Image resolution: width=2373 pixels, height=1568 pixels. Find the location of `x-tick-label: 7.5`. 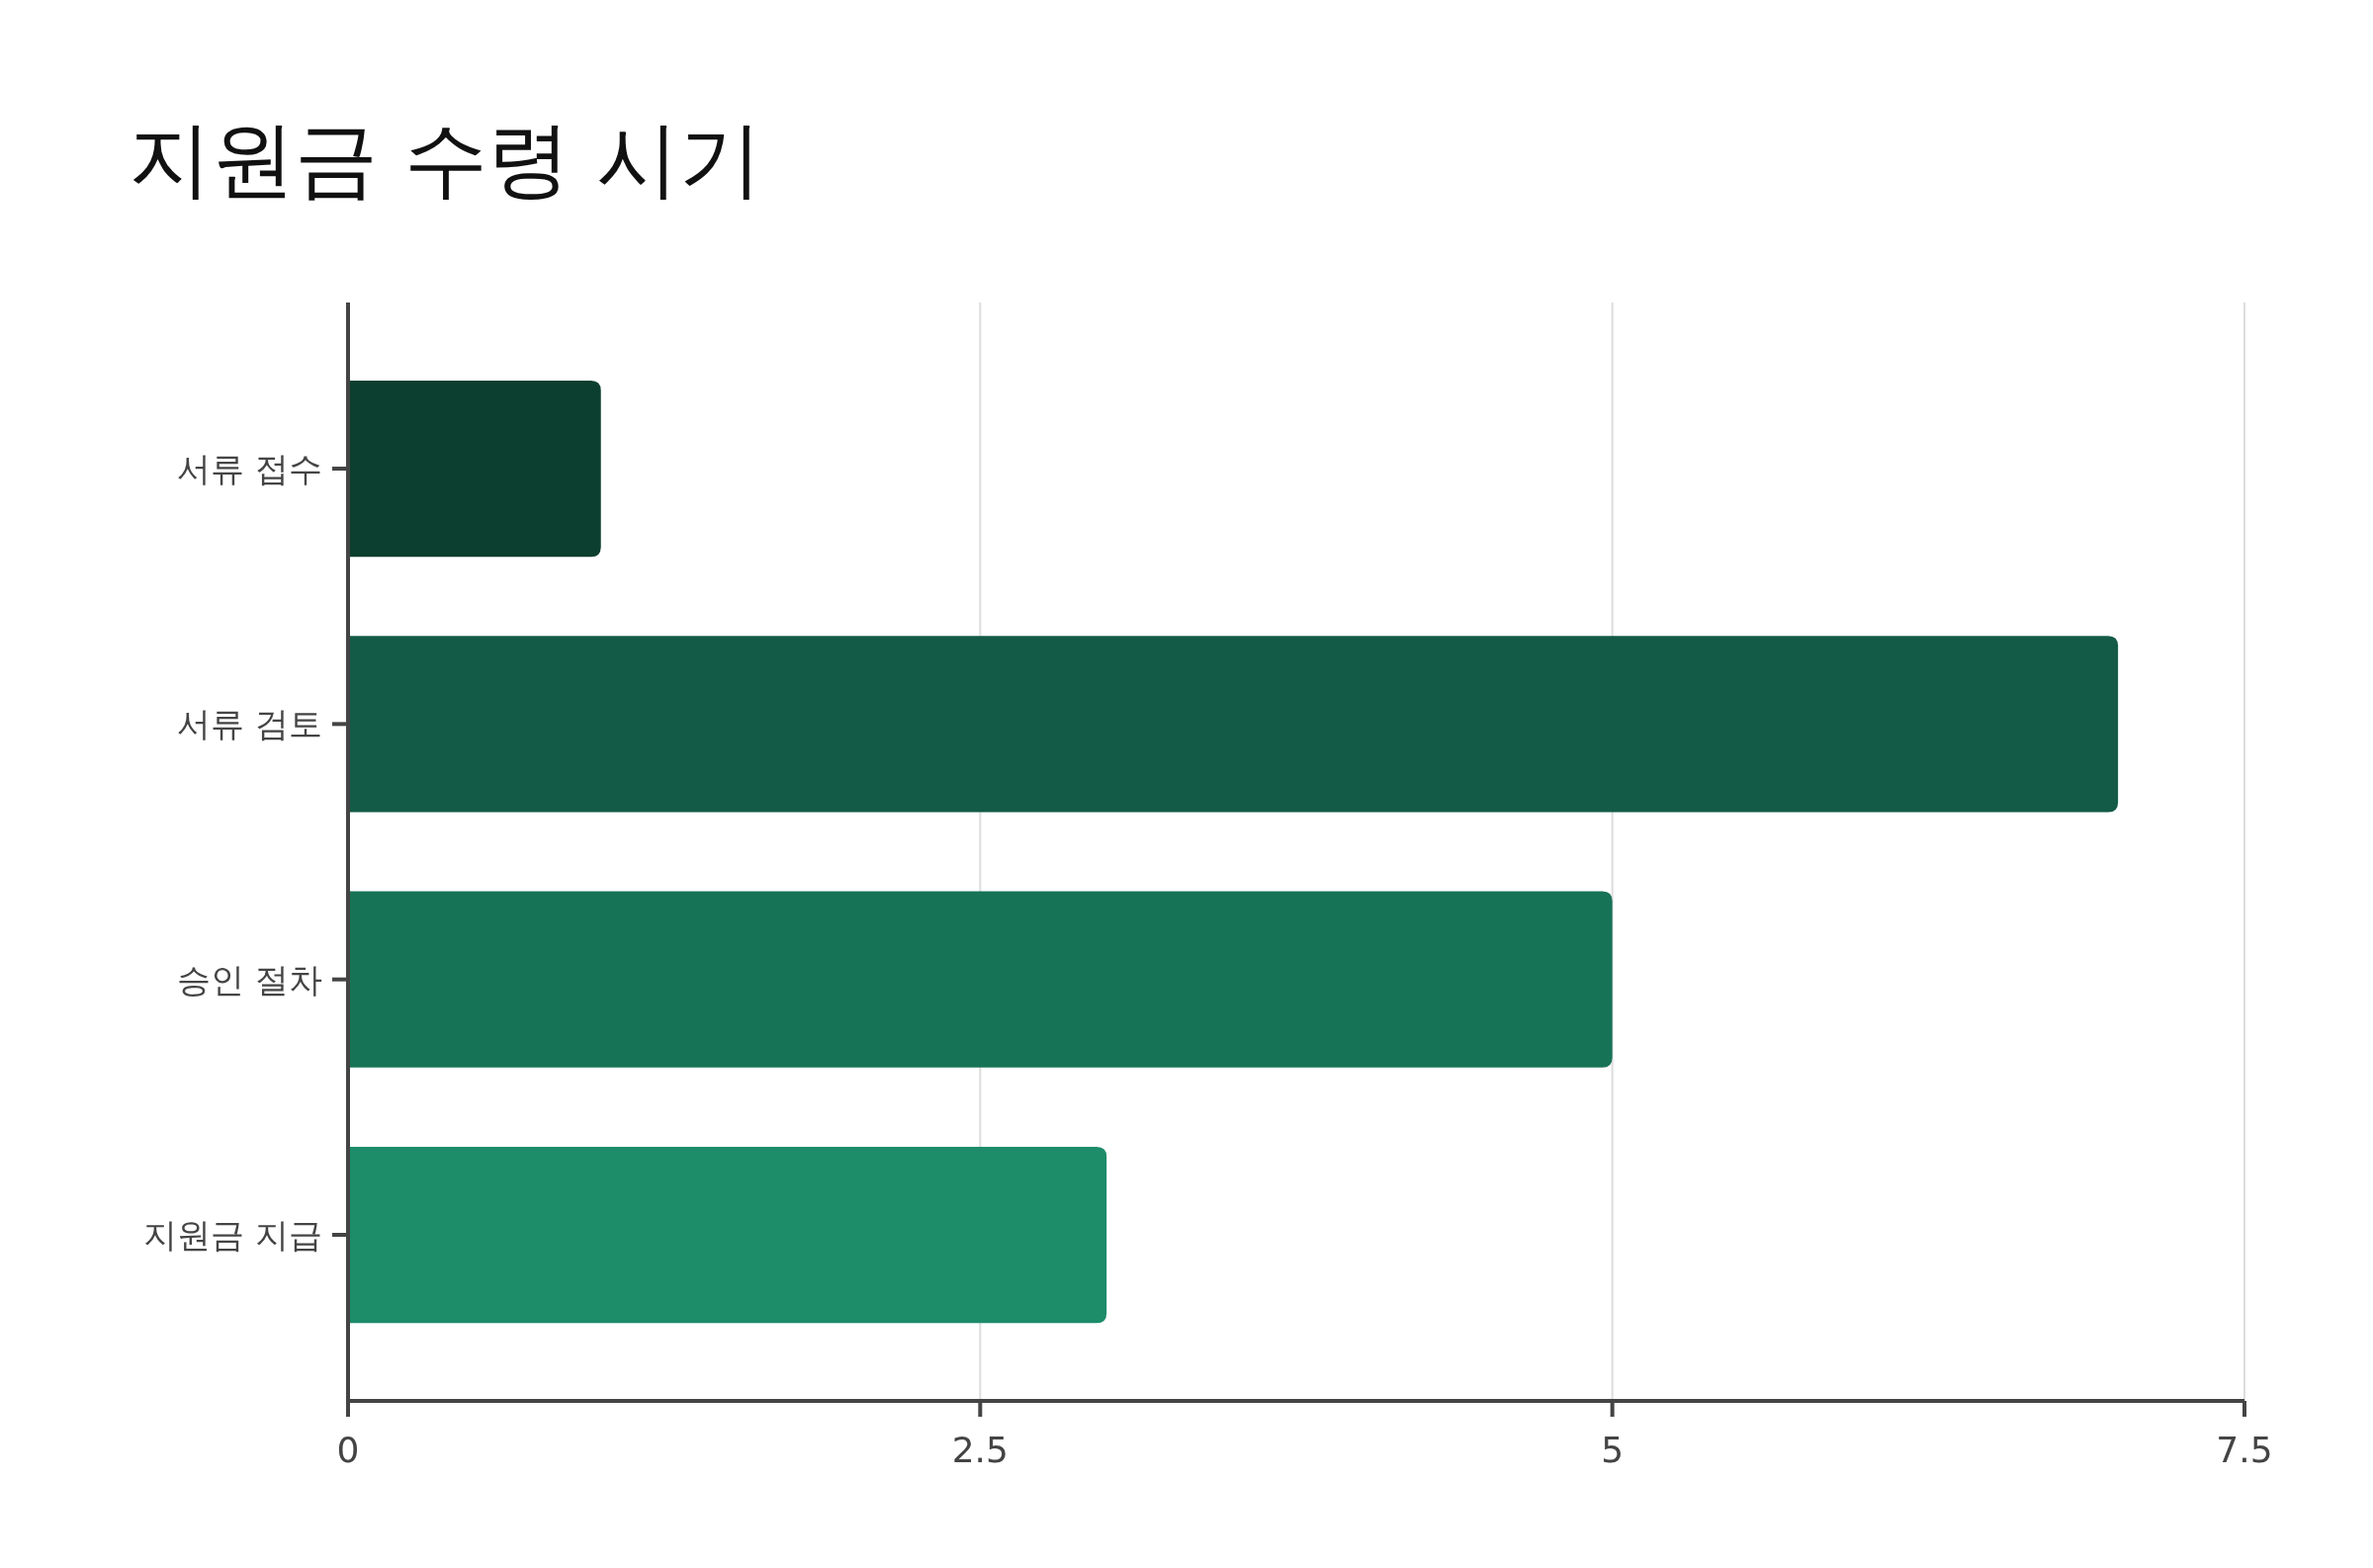

x-tick-label: 7.5 is located at coordinates (2244, 1450).